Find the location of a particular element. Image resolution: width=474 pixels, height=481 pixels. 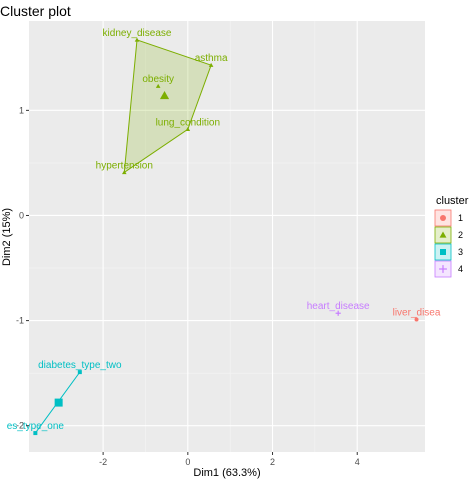

y-tick-label: -1 is located at coordinates (20, 321).